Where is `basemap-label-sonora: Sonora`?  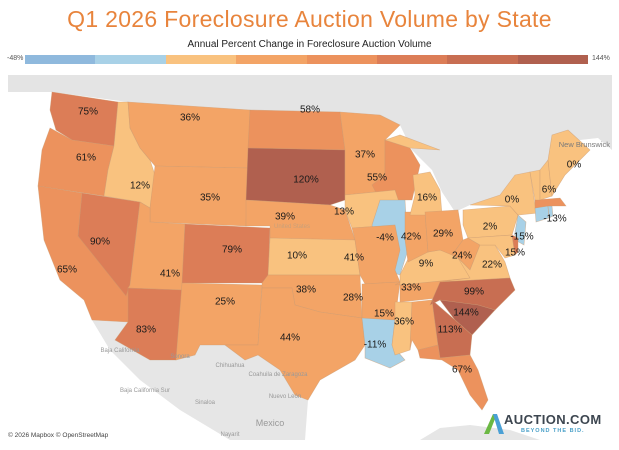 basemap-label-sonora: Sonora is located at coordinates (180, 357).